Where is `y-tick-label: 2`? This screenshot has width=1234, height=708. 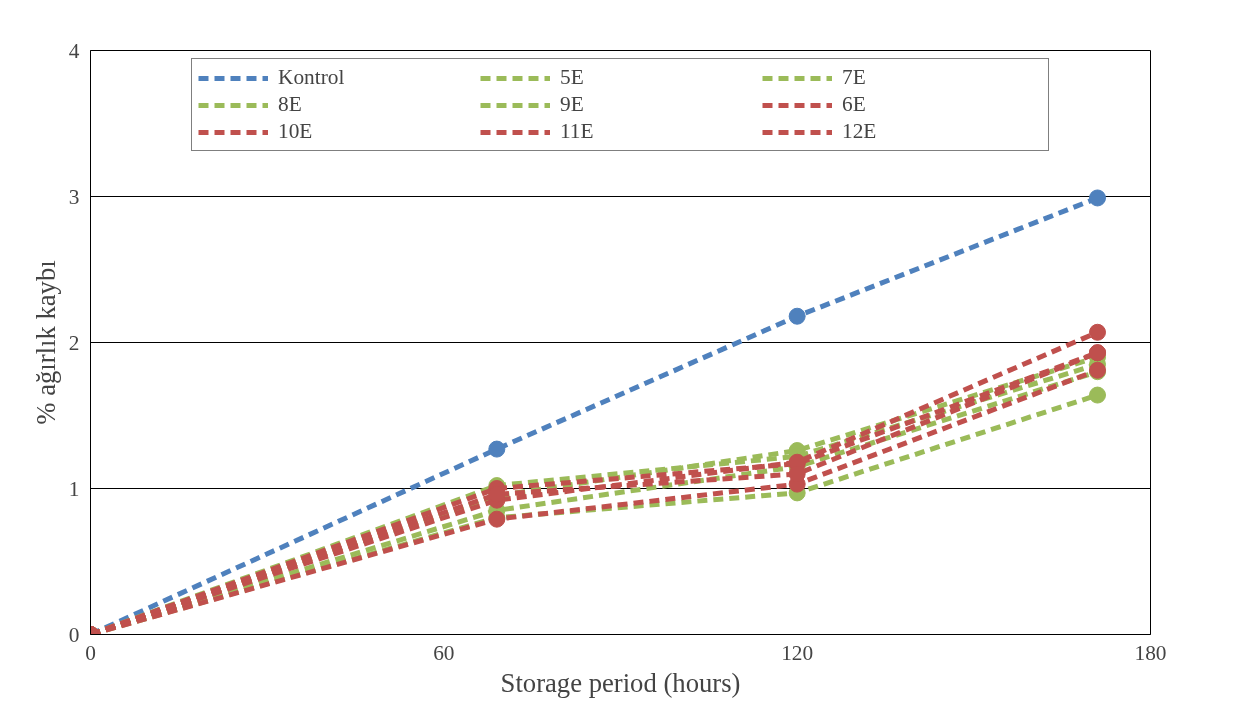
y-tick-label: 2 is located at coordinates (74, 342).